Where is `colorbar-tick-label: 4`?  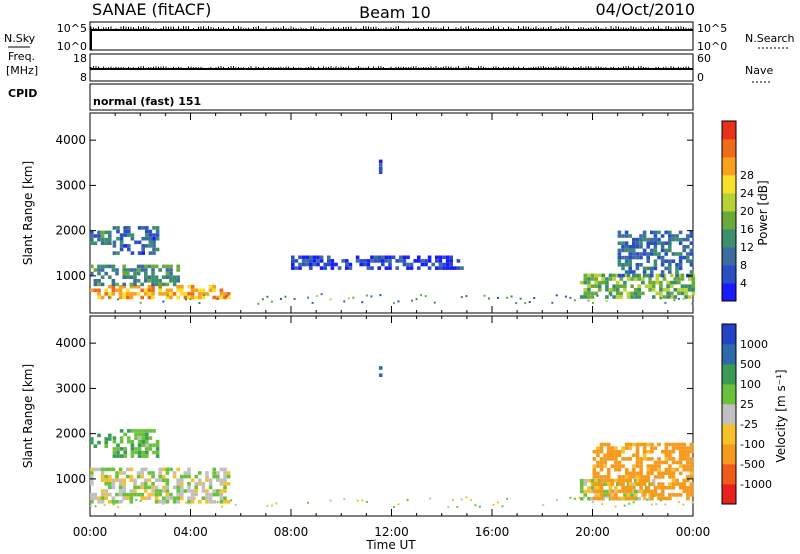 colorbar-tick-label: 4 is located at coordinates (743, 283).